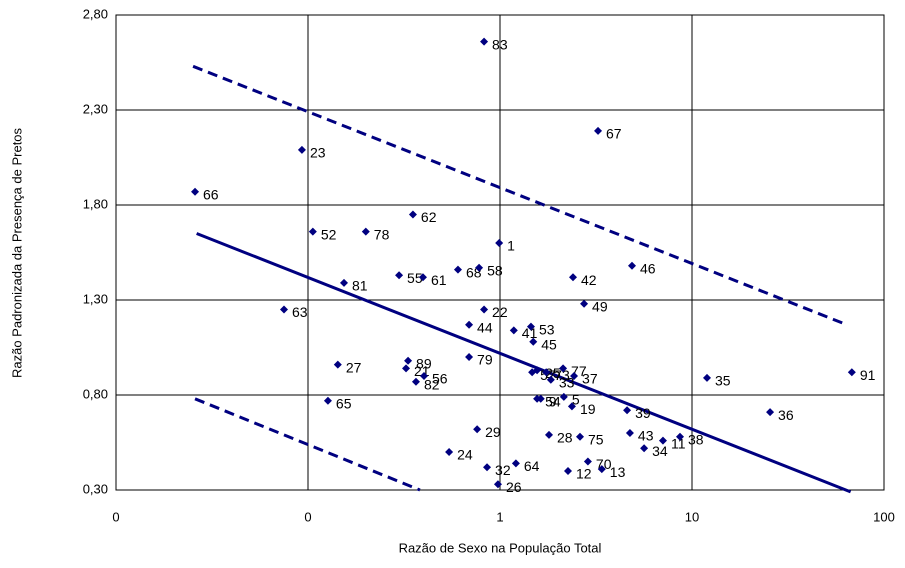 The image size is (905, 568). Describe the element at coordinates (500, 547) in the screenshot. I see `x-axis-label: Razão de Sexo na População Total` at that location.